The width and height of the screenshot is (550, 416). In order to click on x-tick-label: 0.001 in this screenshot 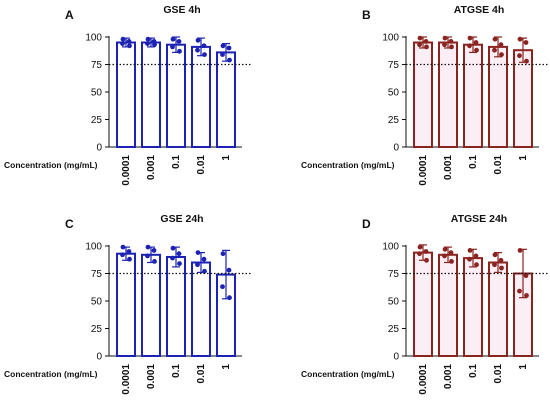, I will do `click(448, 167)`.